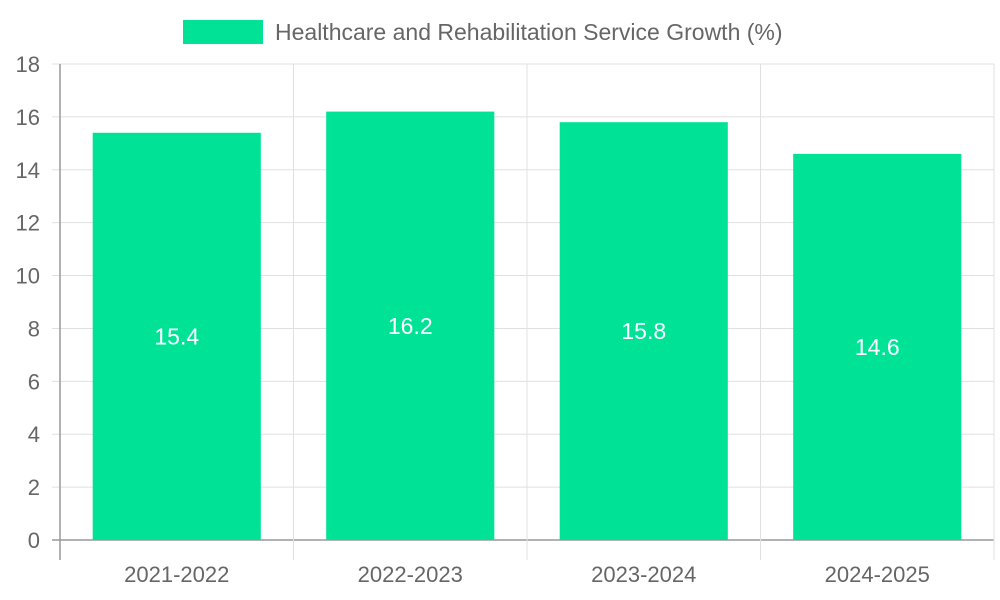 The image size is (1000, 600). I want to click on x-tick-label: 2024-2025, so click(877, 574).